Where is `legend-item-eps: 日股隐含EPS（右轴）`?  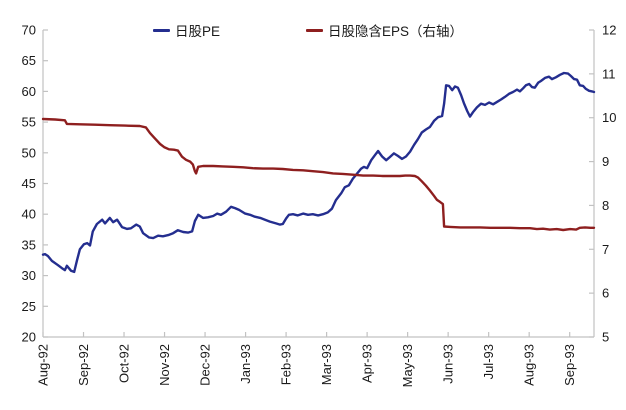 legend-item-eps: 日股隐含EPS（右轴） is located at coordinates (384, 30).